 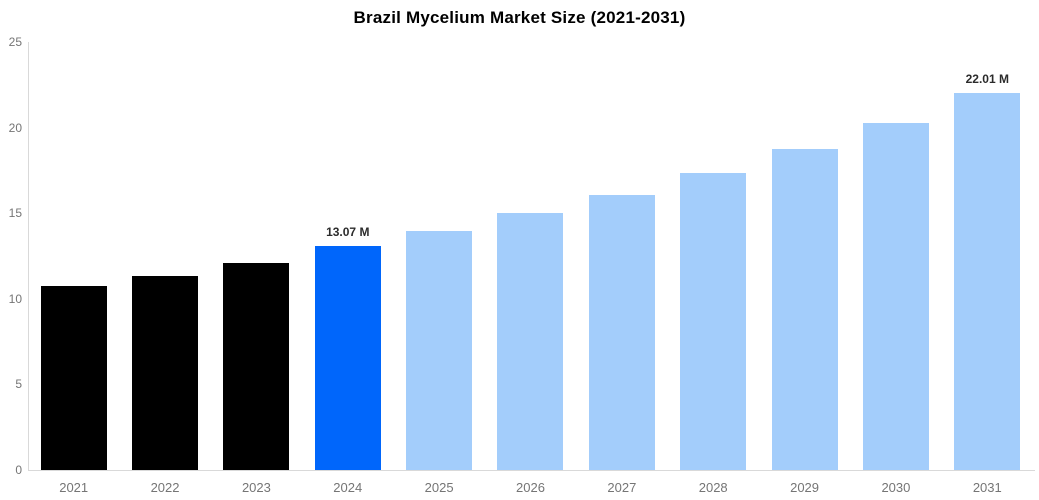 What do you see at coordinates (164, 268) in the screenshot?
I see `bar-group: 2022` at bounding box center [164, 268].